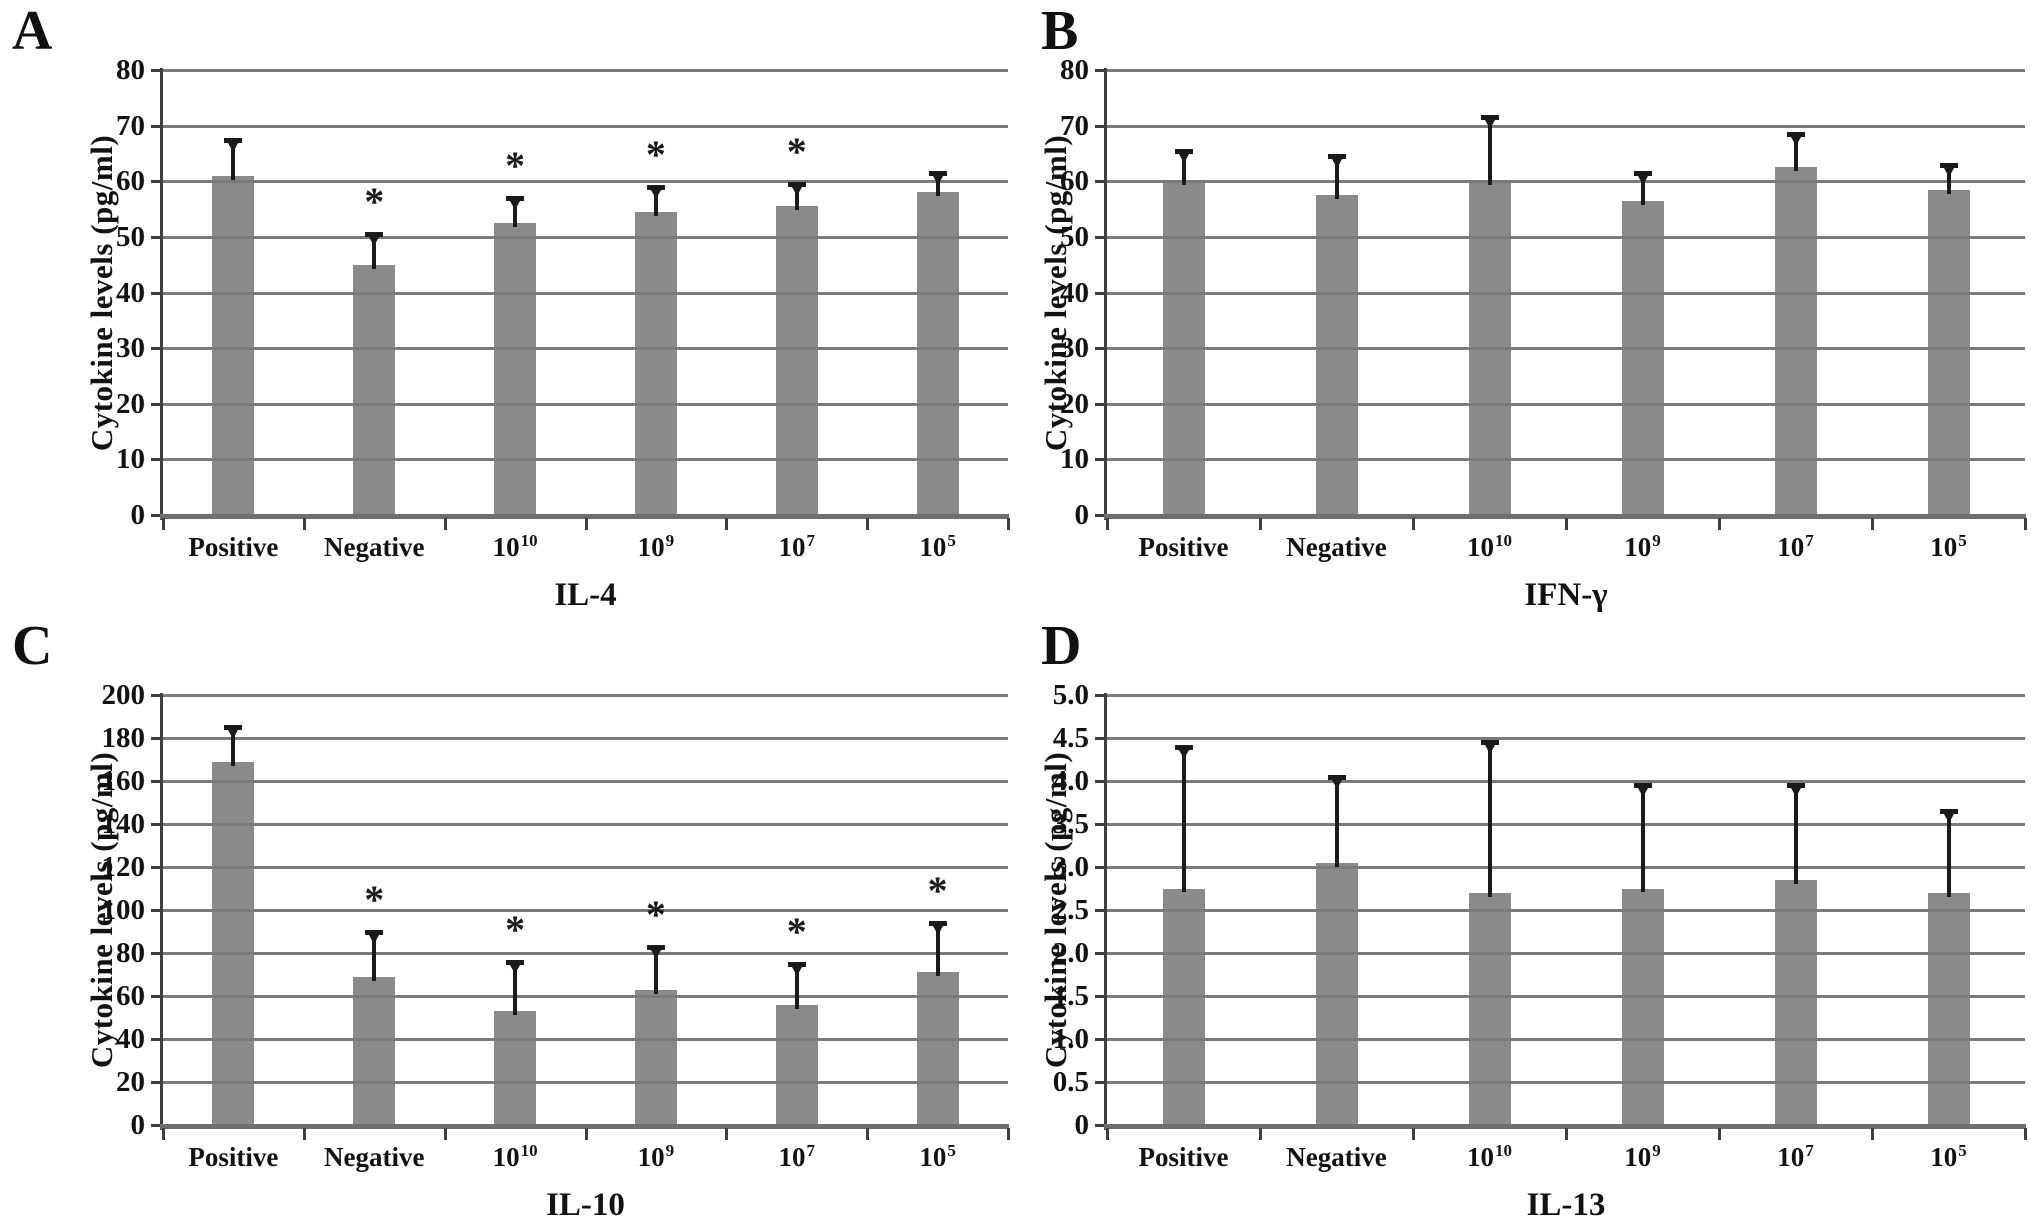  What do you see at coordinates (1070, 781) in the screenshot?
I see `y-tick-label: 4.0` at bounding box center [1070, 781].